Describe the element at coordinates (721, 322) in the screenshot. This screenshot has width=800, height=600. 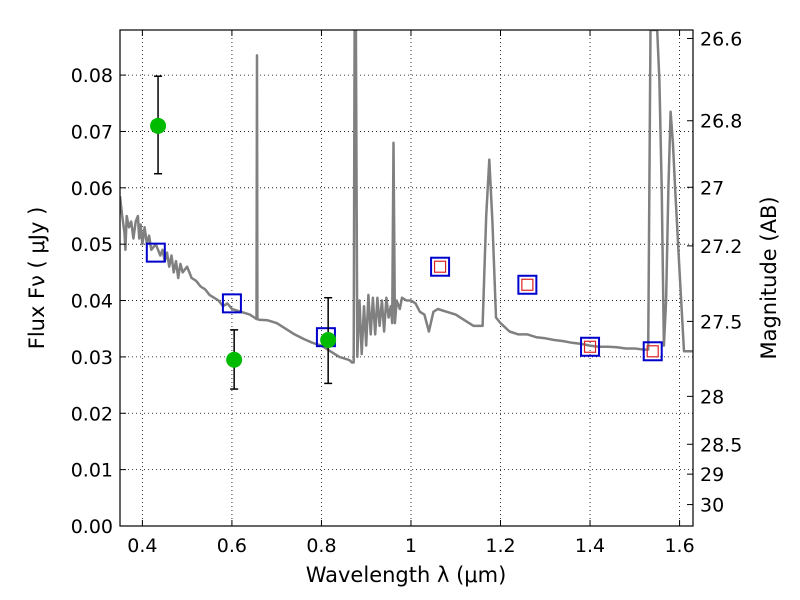
I see `right-tick-label: 27.5` at that location.